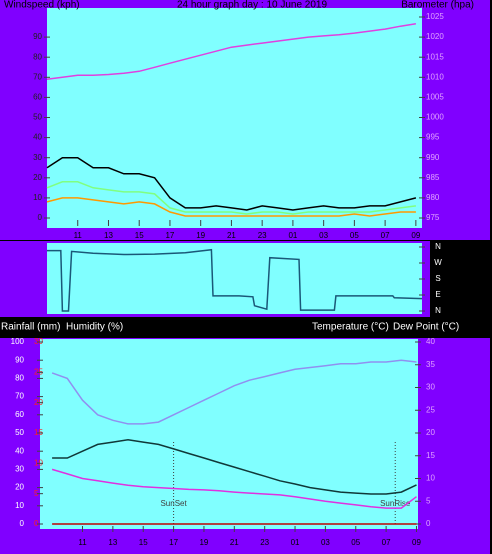  I want to click on y-tick-label: W, so click(438, 262).